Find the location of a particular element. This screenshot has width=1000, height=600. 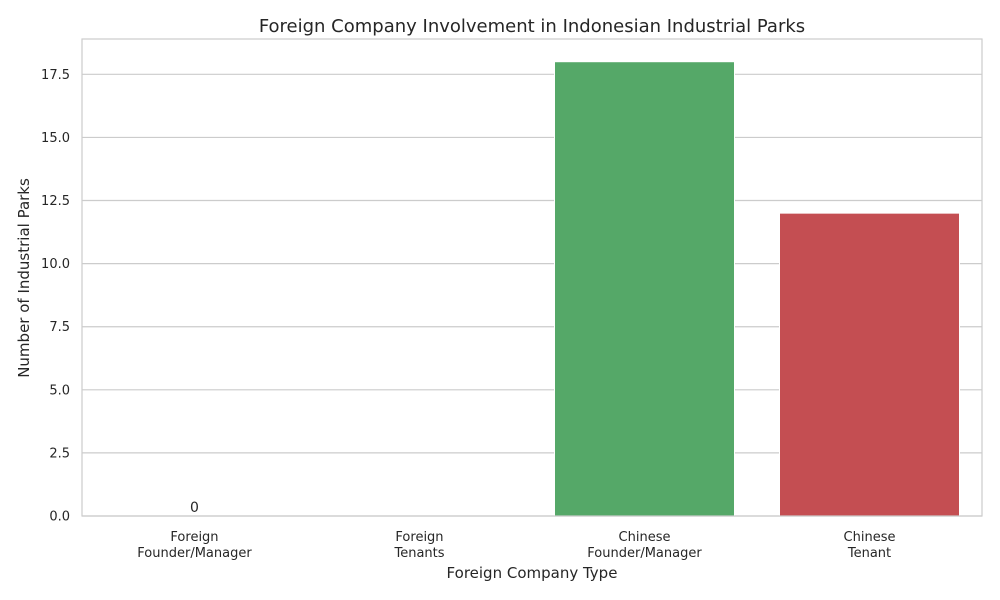

y-tick-label: 10.0 is located at coordinates (55, 264).